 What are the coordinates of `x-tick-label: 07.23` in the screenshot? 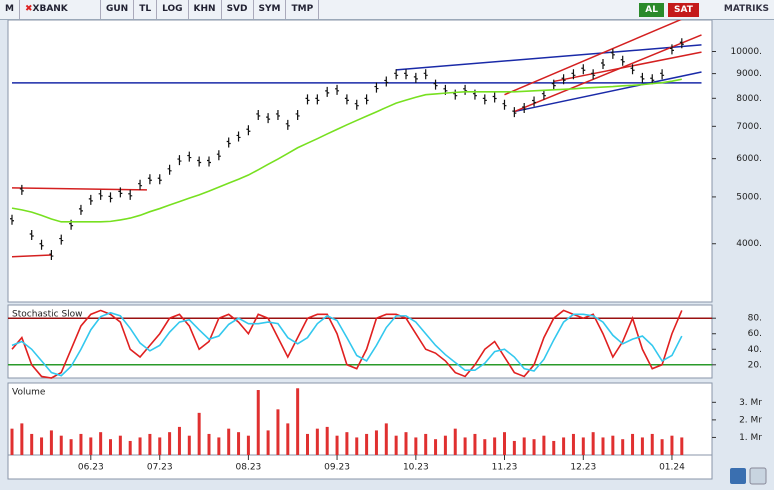 It's located at (160, 468).